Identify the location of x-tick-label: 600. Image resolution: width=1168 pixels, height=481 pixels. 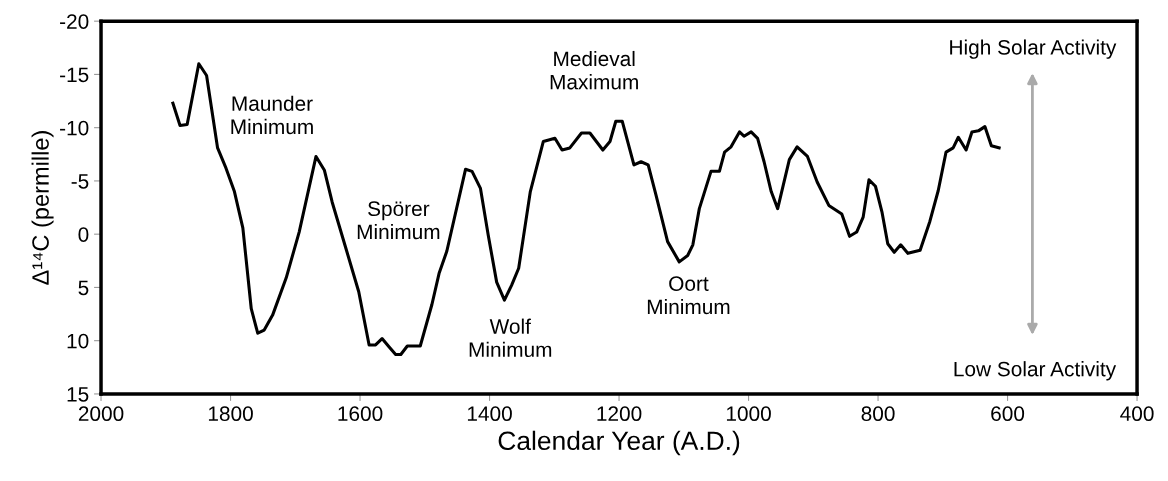
(1008, 414).